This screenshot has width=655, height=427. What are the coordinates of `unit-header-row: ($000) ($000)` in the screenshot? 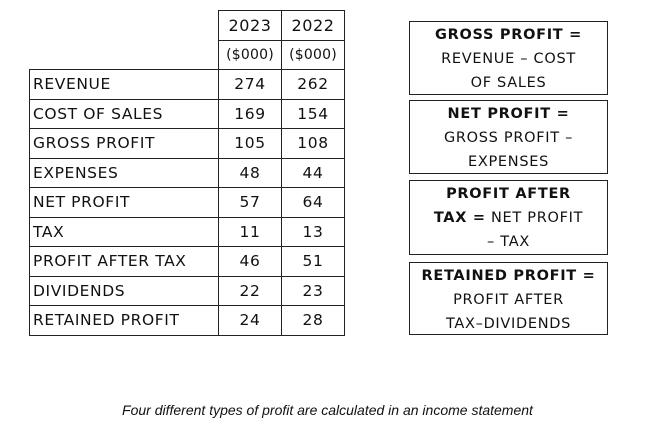 It's located at (187, 54).